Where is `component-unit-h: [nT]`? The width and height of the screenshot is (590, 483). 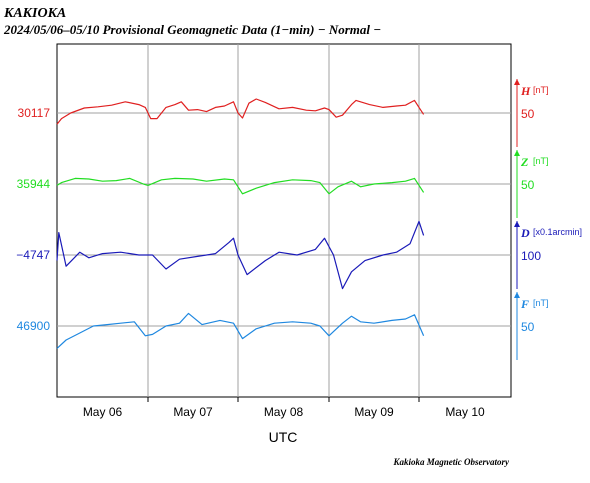
component-unit-h: [nT] is located at coordinates (541, 90).